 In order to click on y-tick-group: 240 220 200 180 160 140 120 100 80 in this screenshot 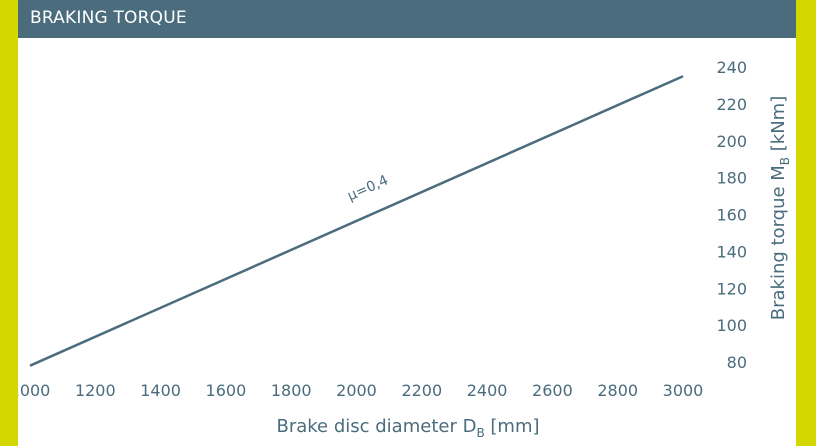, I will do `click(731, 215)`.